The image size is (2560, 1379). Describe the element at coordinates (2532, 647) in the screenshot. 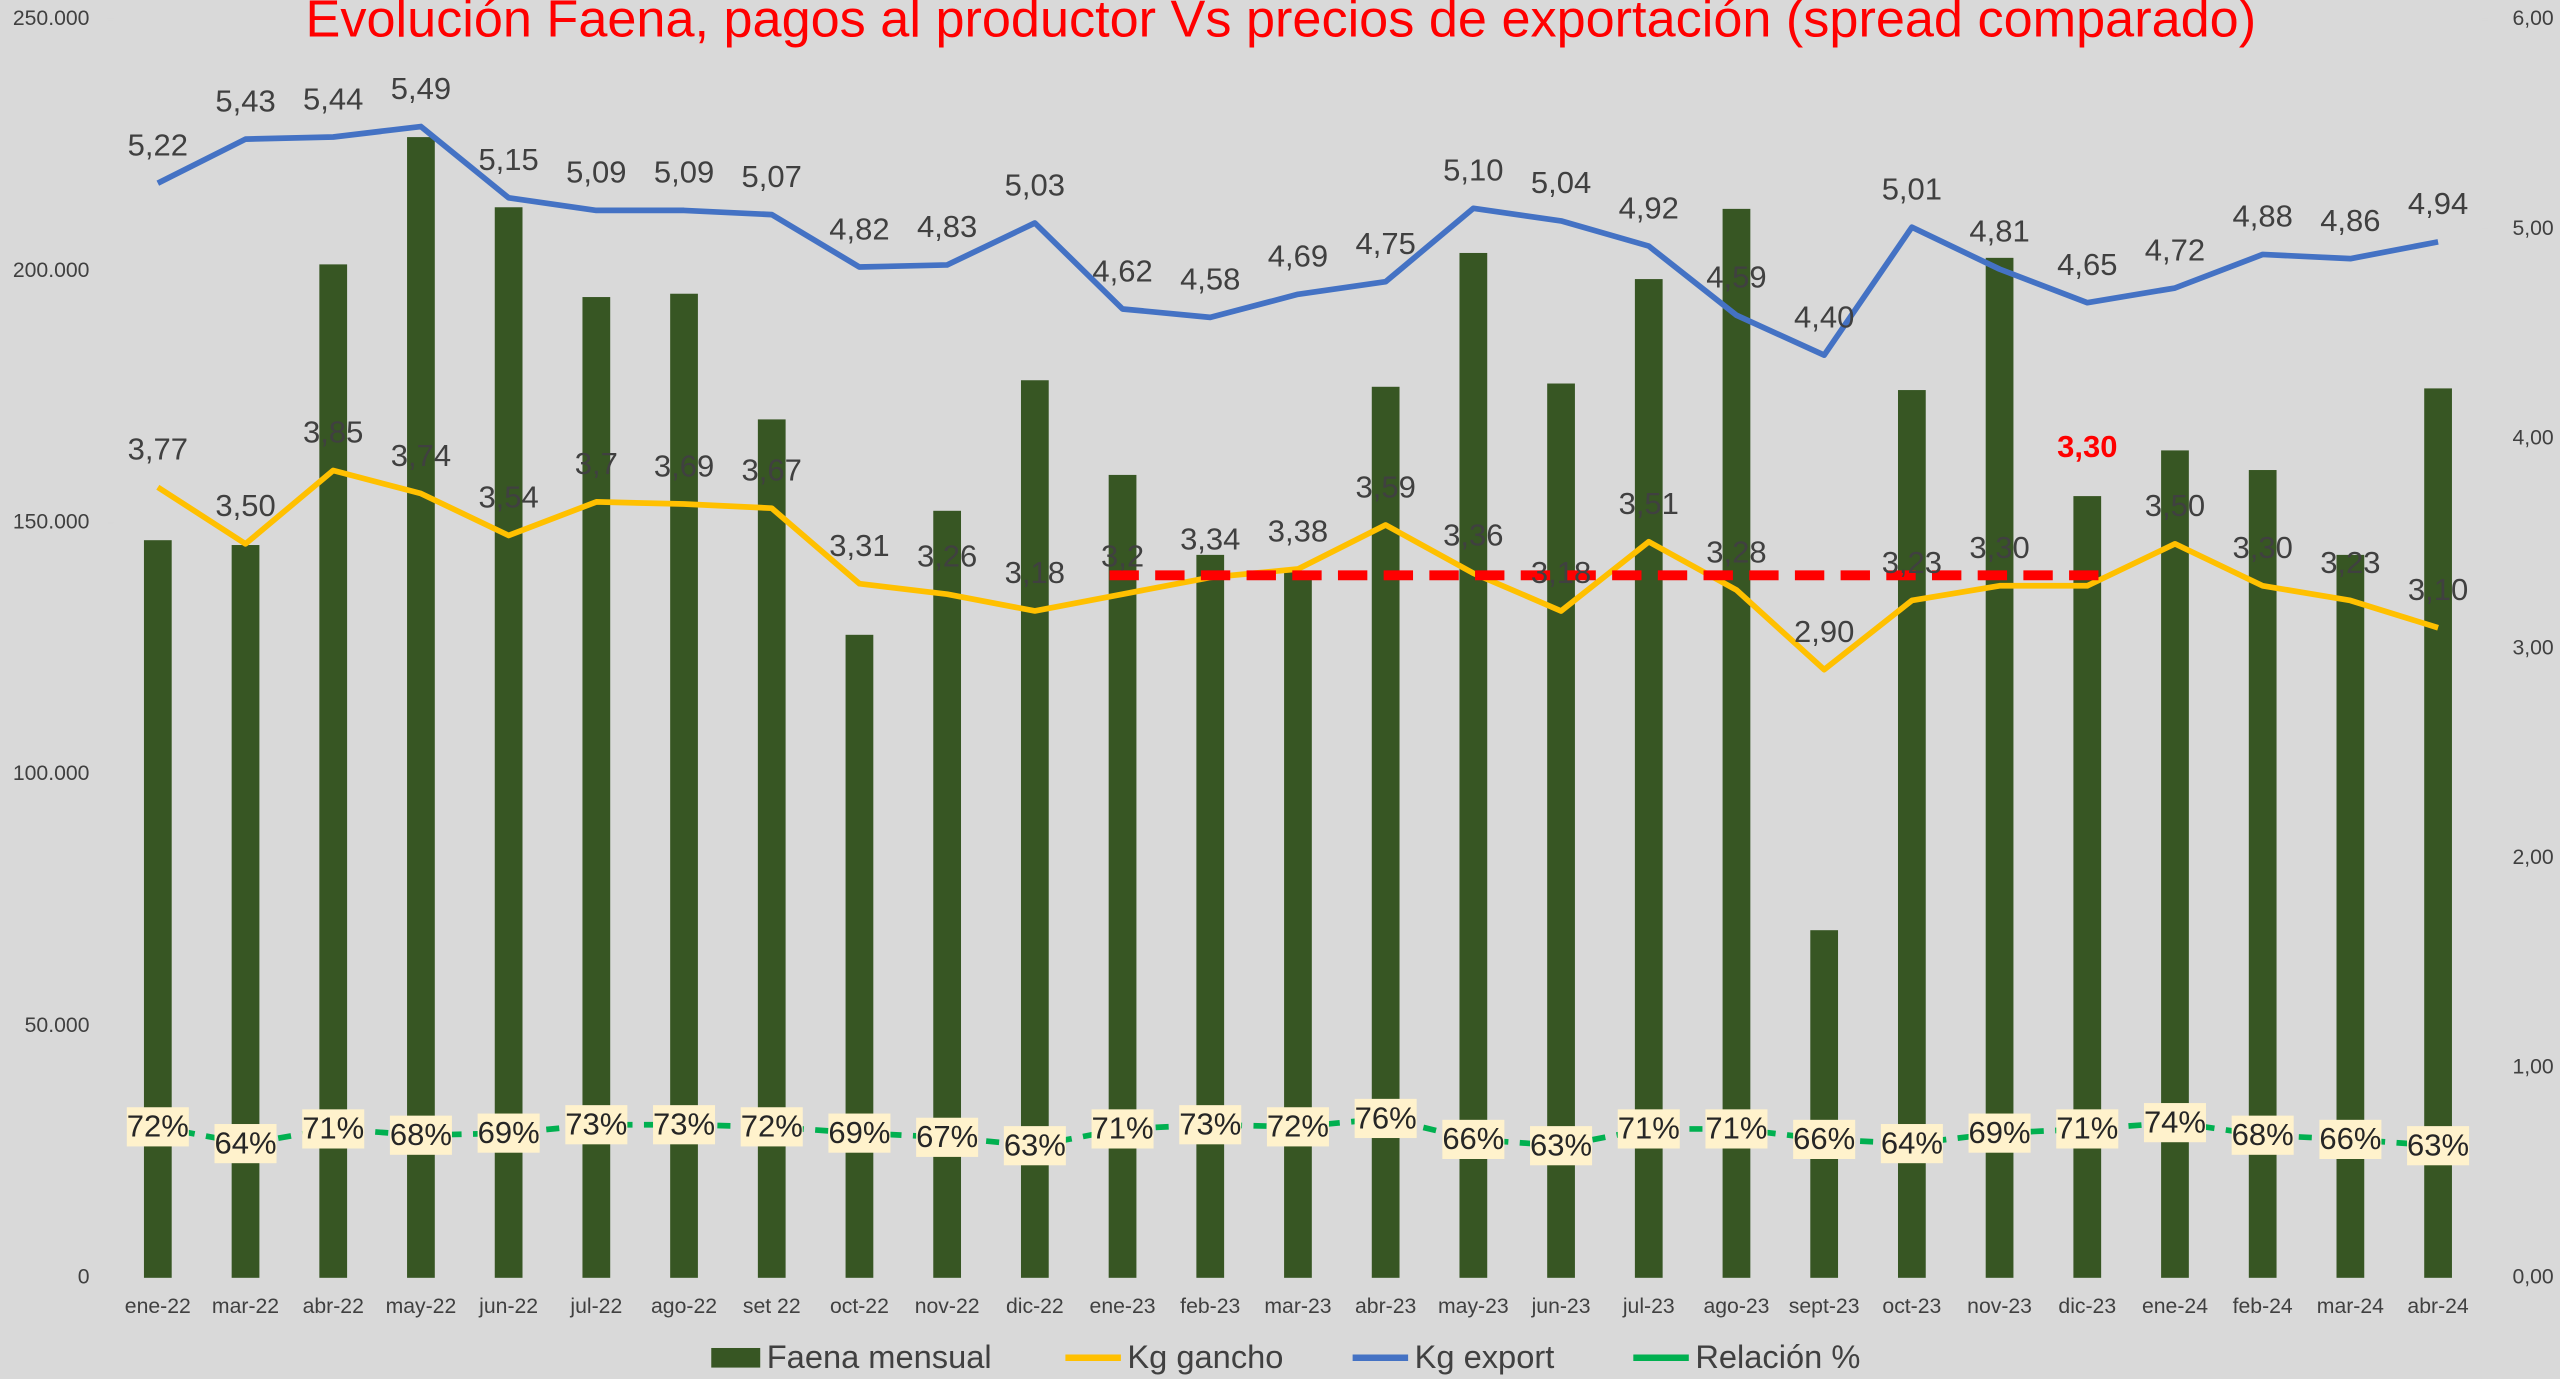

I see `y2-tick-label: 3,00` at that location.